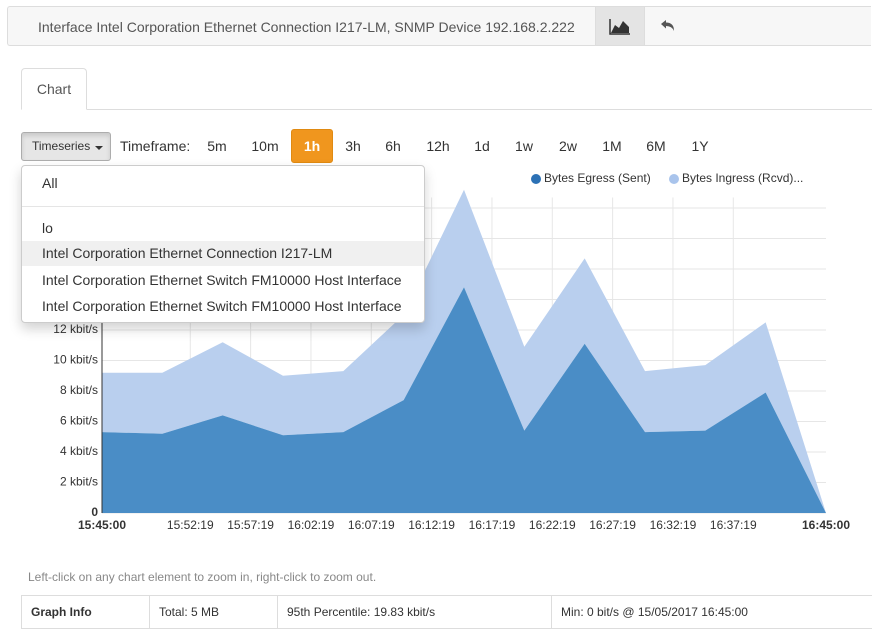  I want to click on y-tick-label: 8 kbit/s, so click(79, 390).